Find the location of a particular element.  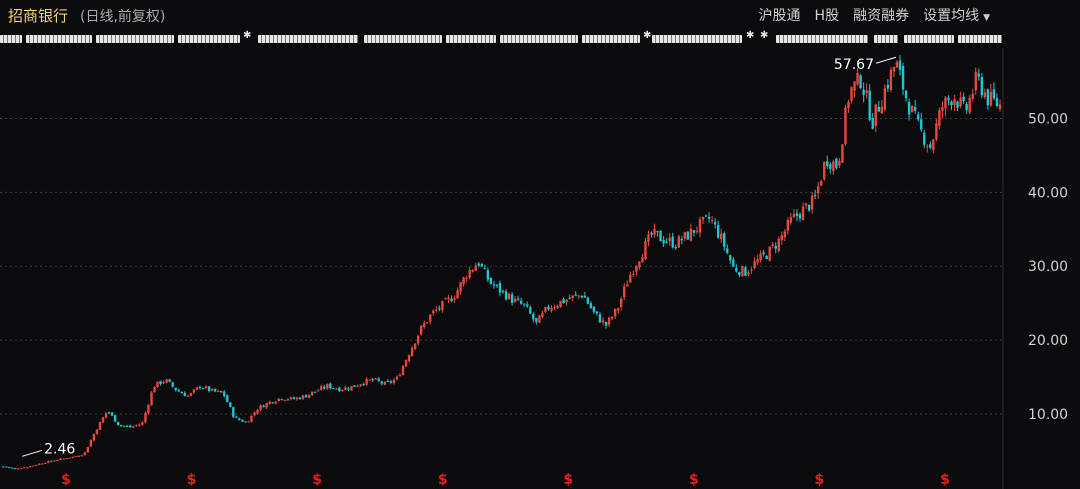

y-tick-label: 30.00 is located at coordinates (1048, 267).